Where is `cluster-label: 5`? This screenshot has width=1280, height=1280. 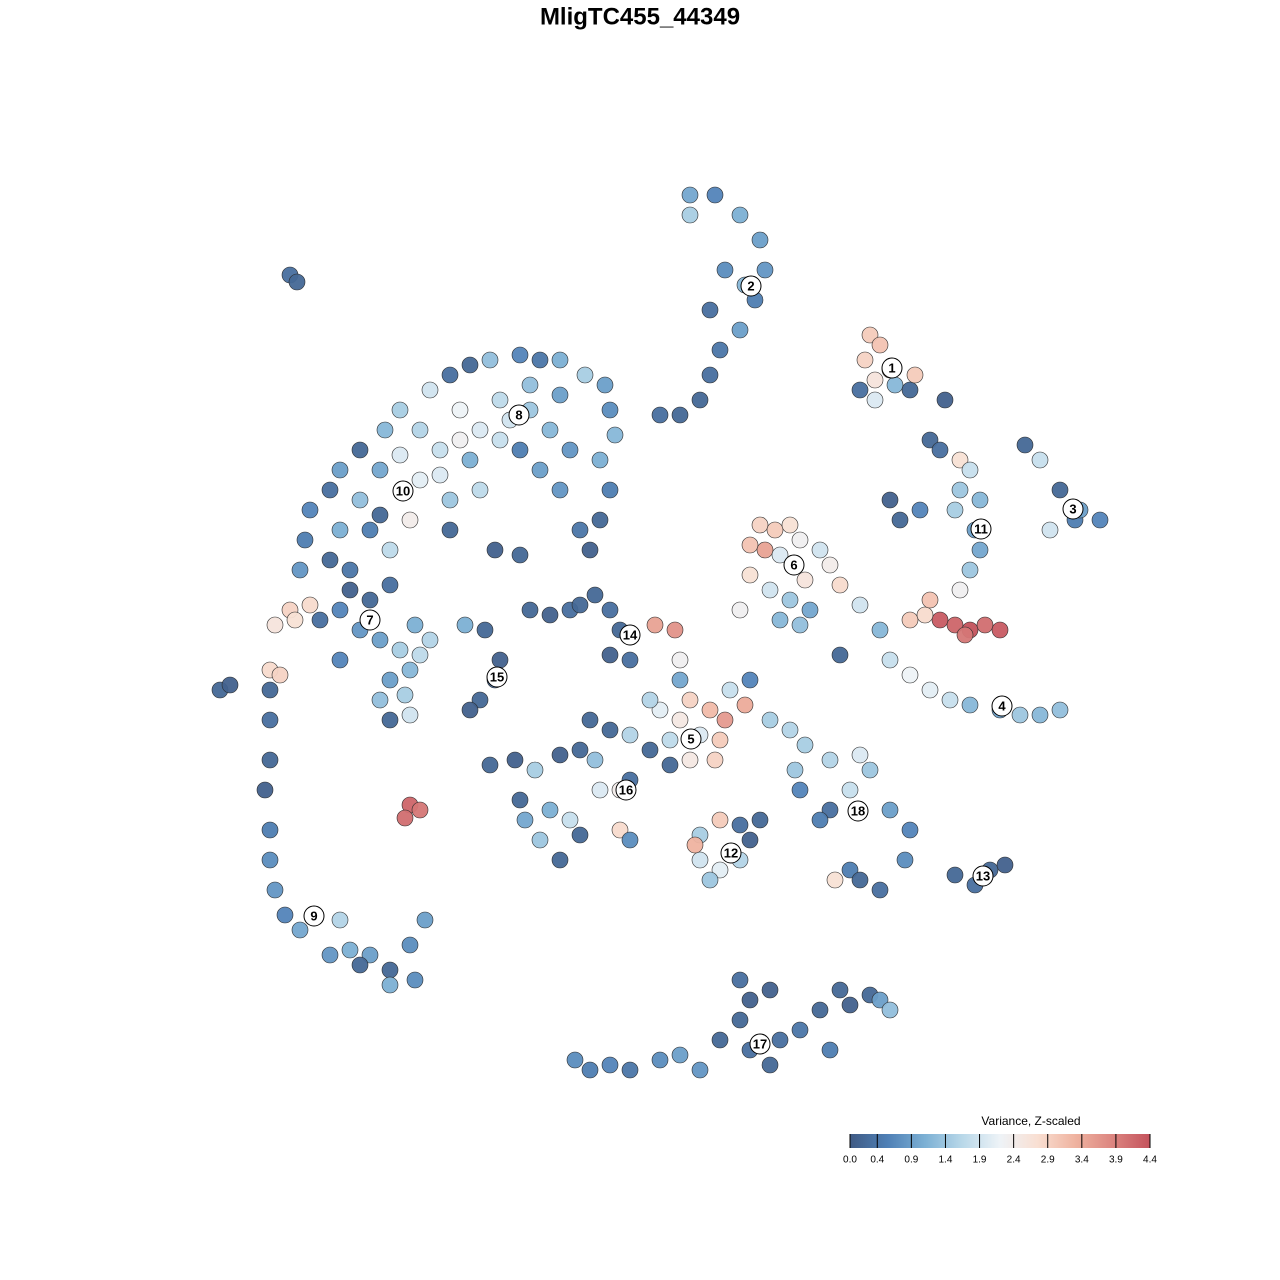
cluster-label: 5 is located at coordinates (690, 738).